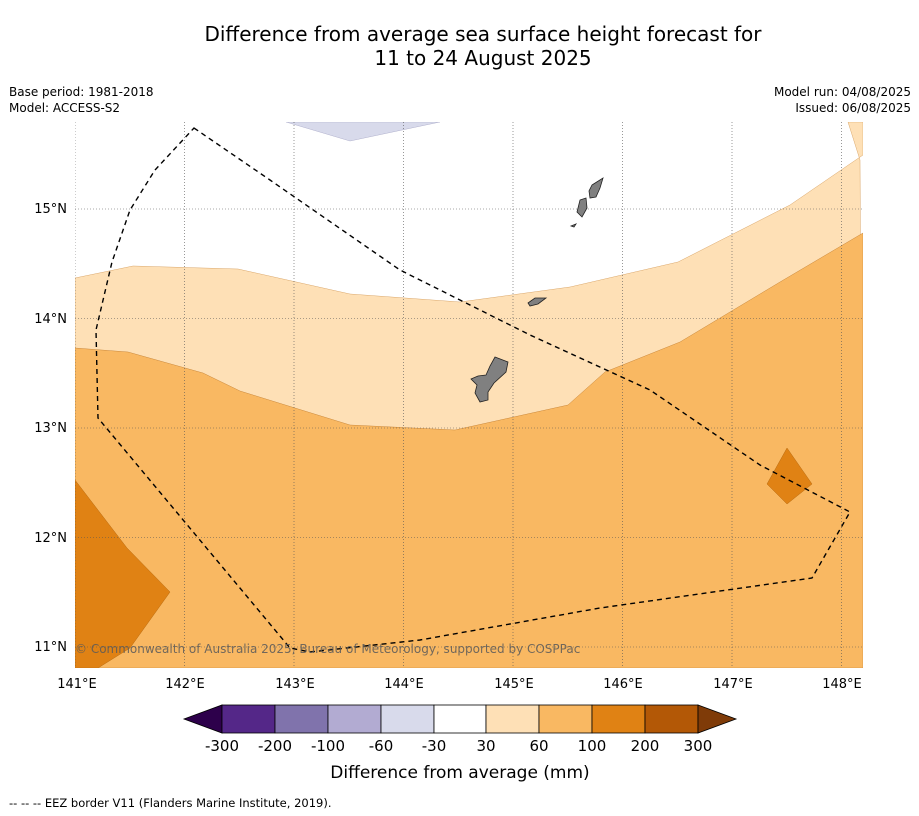 The height and width of the screenshot is (816, 919). What do you see at coordinates (202, 719) in the screenshot?
I see `colorbar-extend-low` at bounding box center [202, 719].